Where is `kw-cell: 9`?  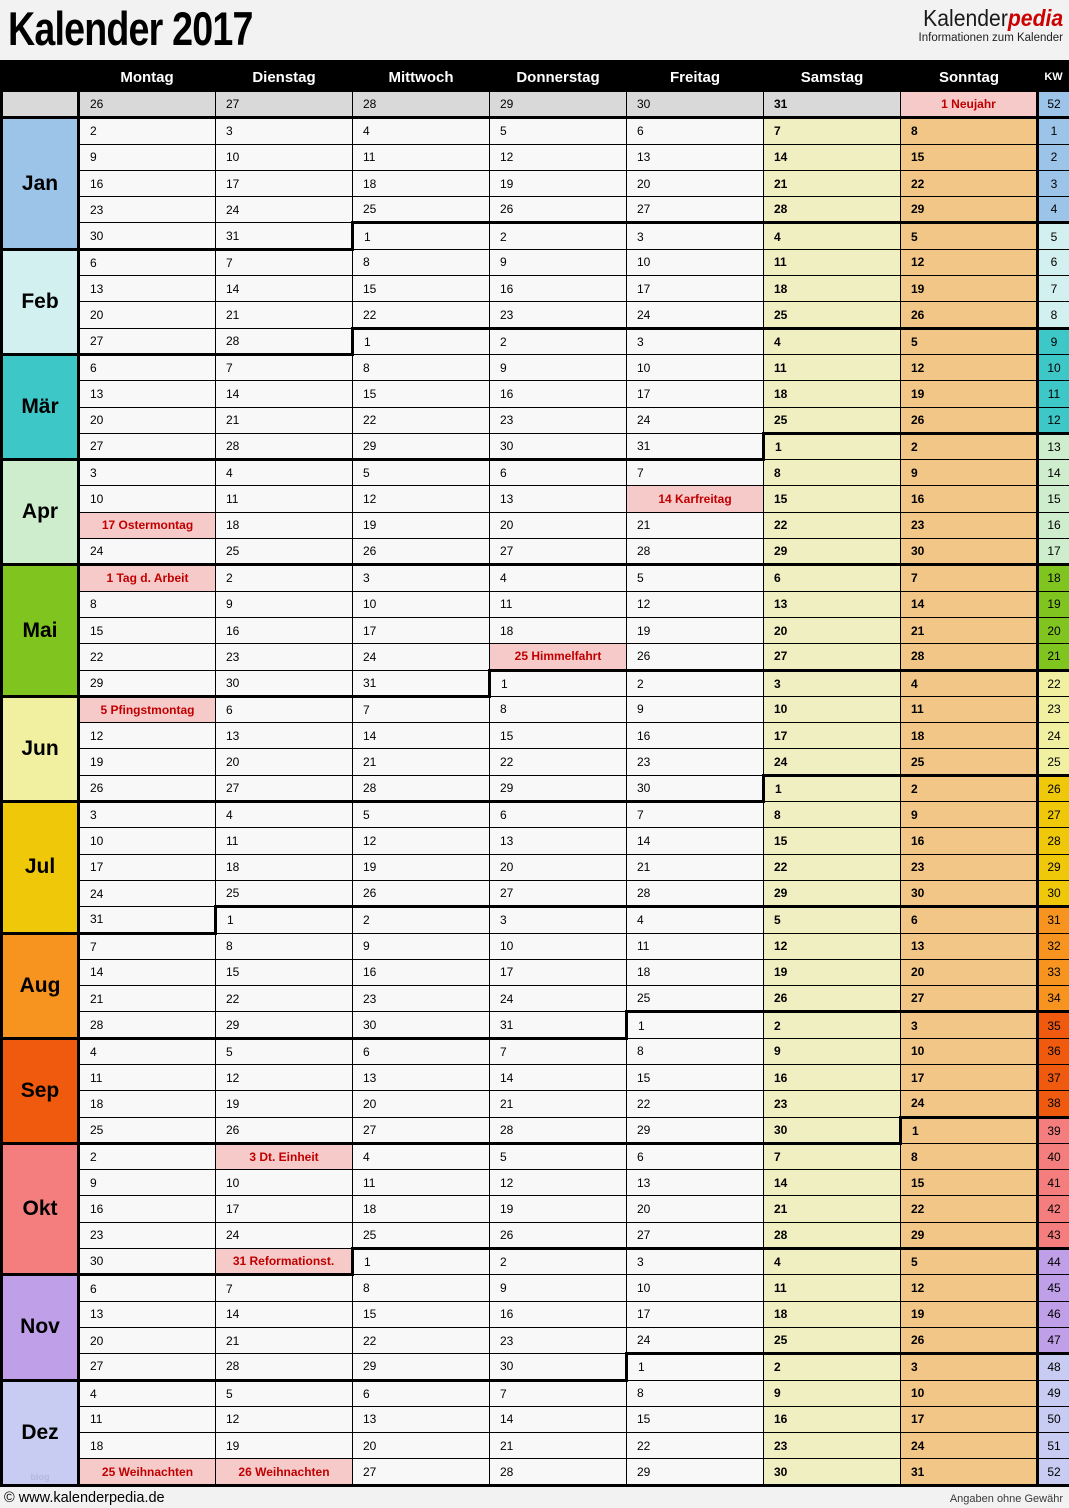
kw-cell: 9 is located at coordinates (1052, 340).